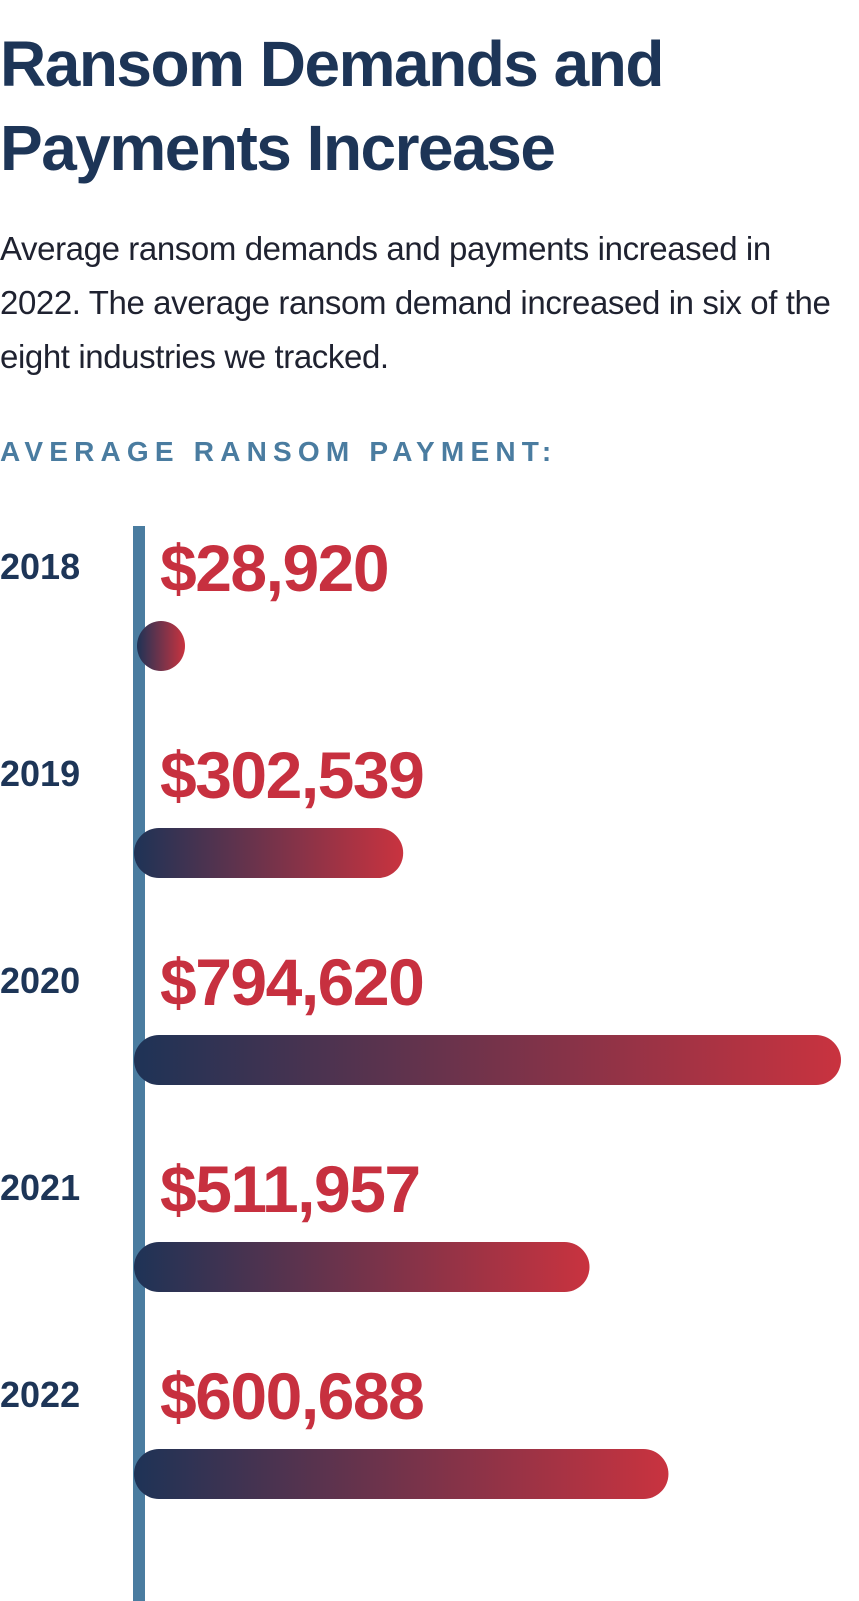 This screenshot has height=1601, width=859. I want to click on year-label: 2020, so click(40, 980).